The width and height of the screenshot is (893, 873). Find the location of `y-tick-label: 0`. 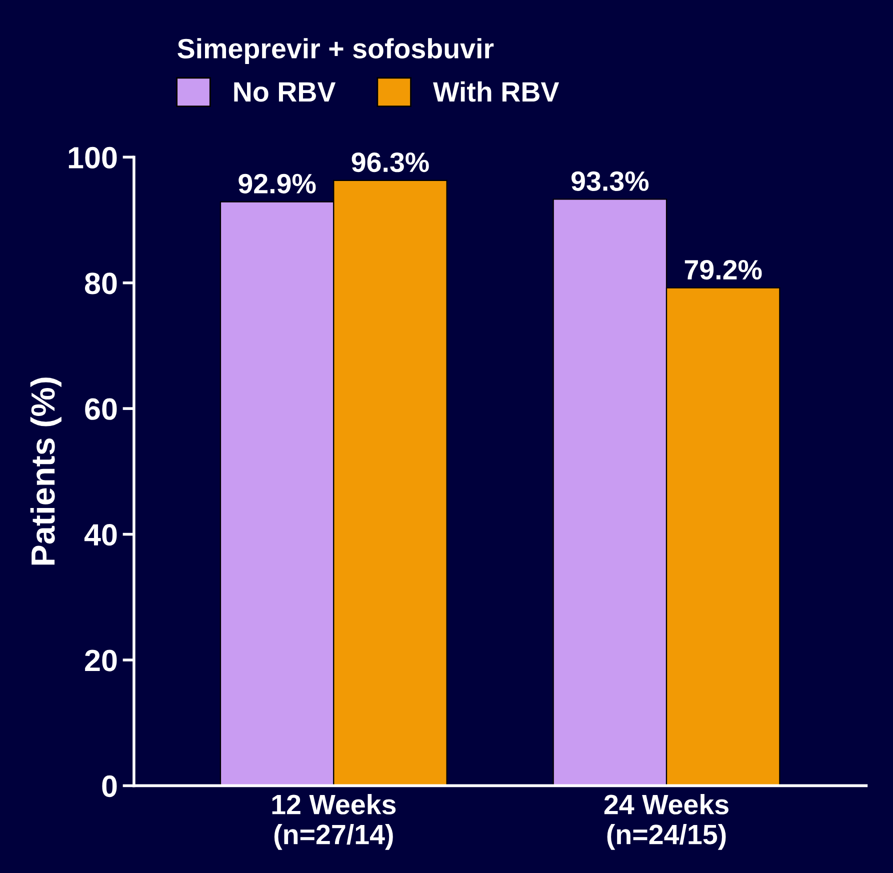

y-tick-label: 0 is located at coordinates (109, 786).